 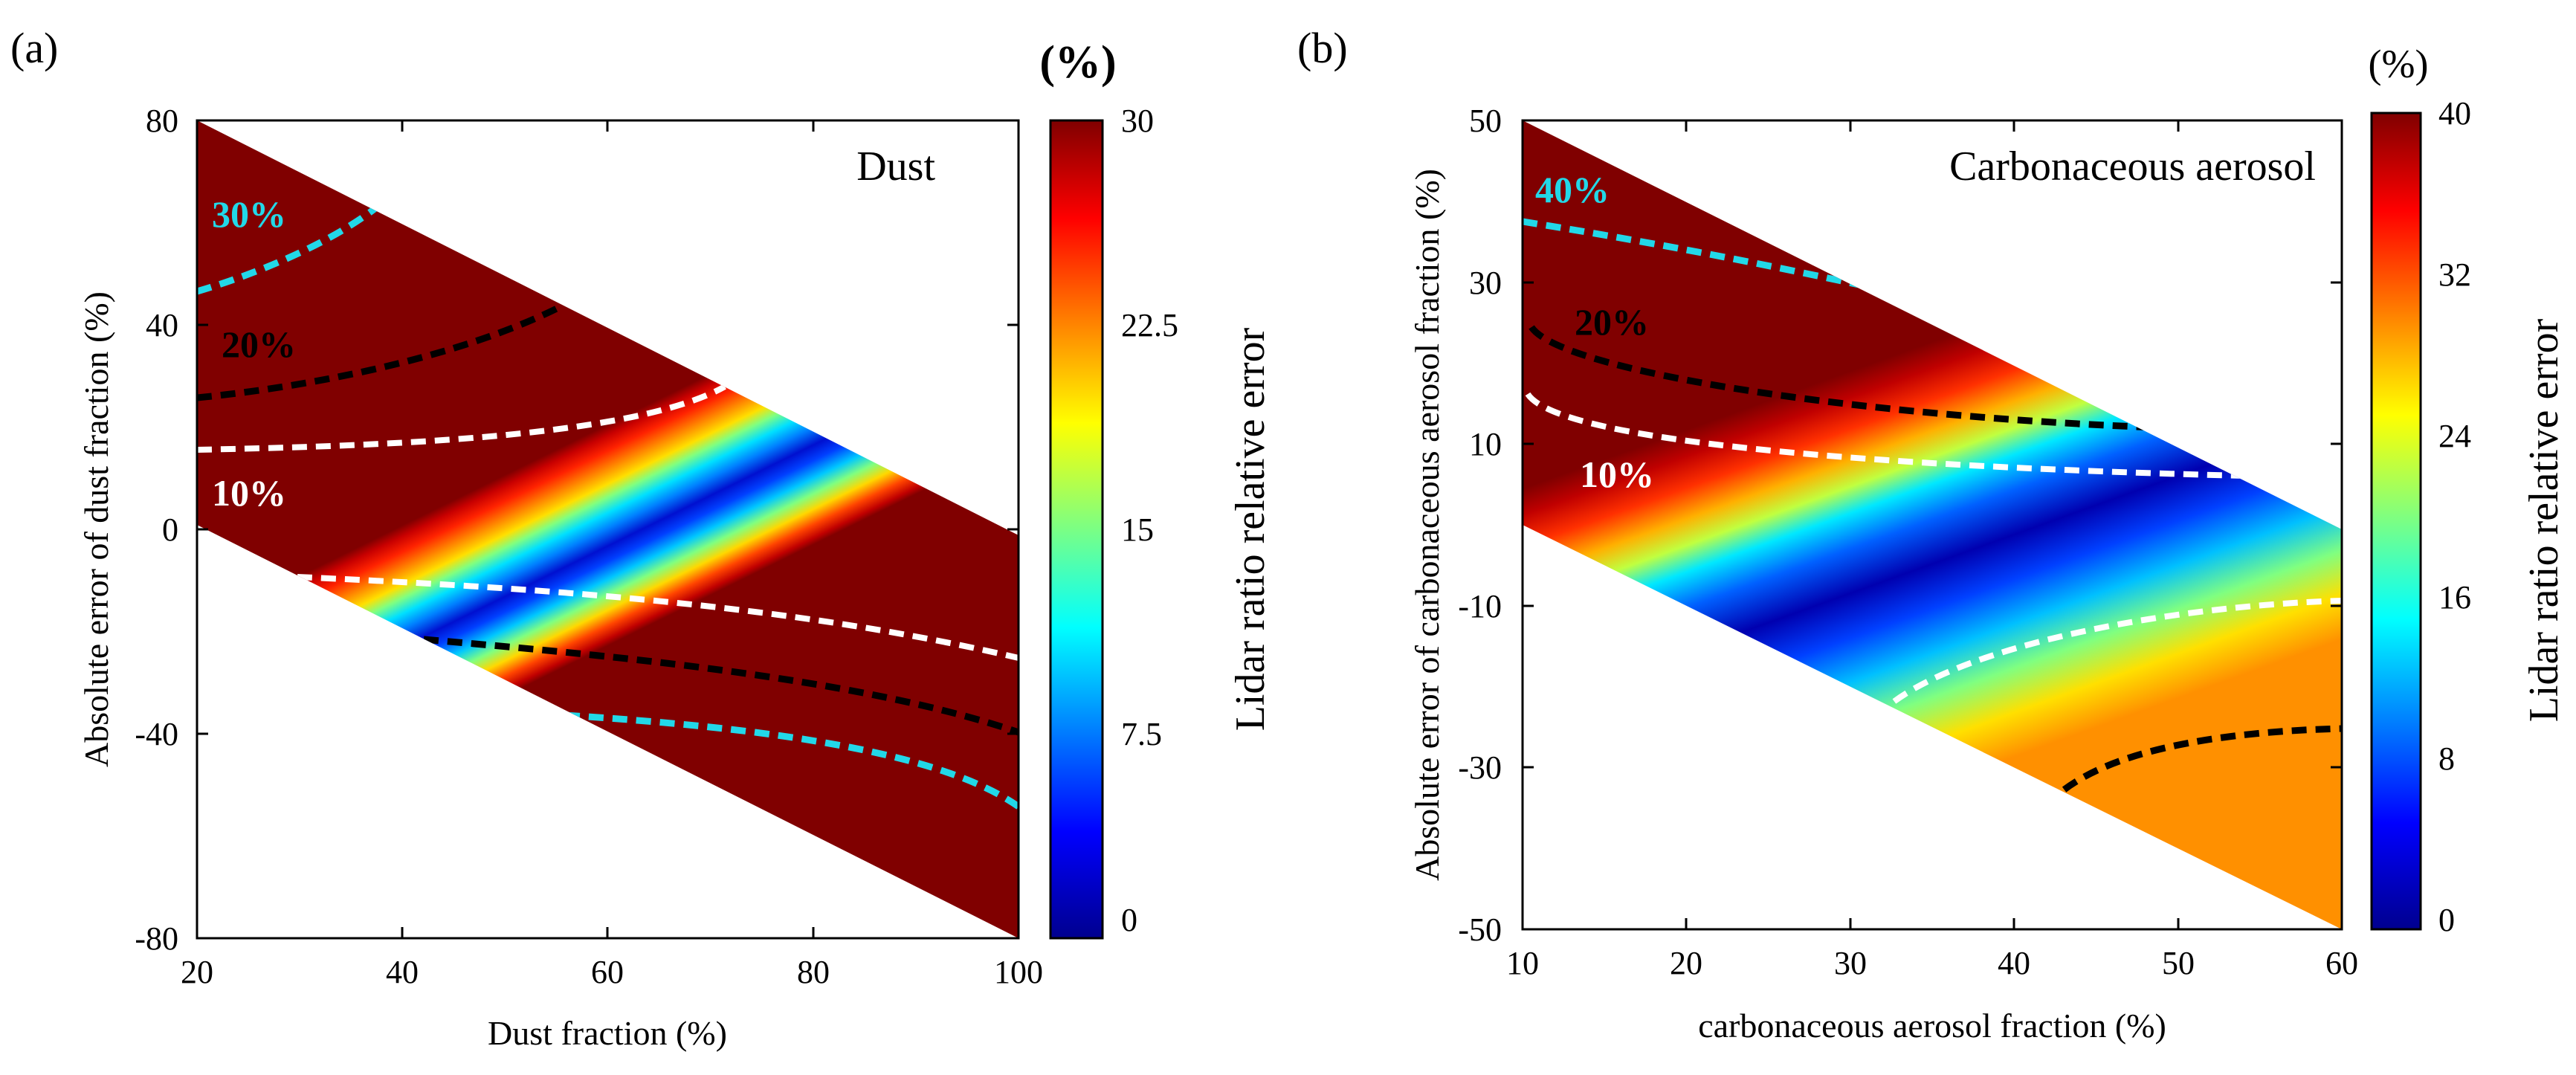 What do you see at coordinates (1137, 529) in the screenshot?
I see `cbar-a-tick-2: 15` at bounding box center [1137, 529].